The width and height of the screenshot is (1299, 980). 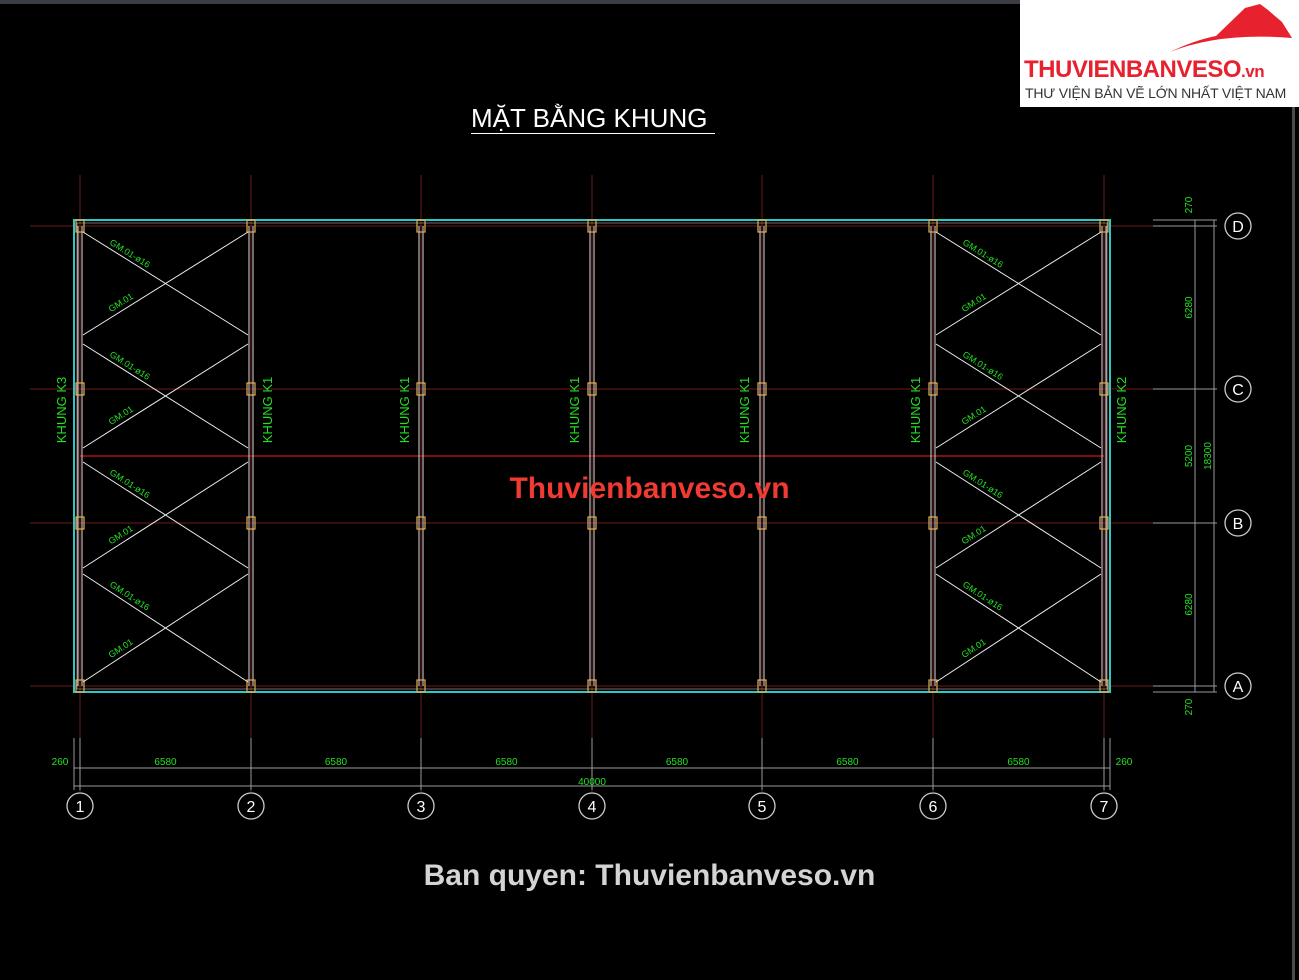 What do you see at coordinates (510, 2) in the screenshot?
I see `window-top-bar` at bounding box center [510, 2].